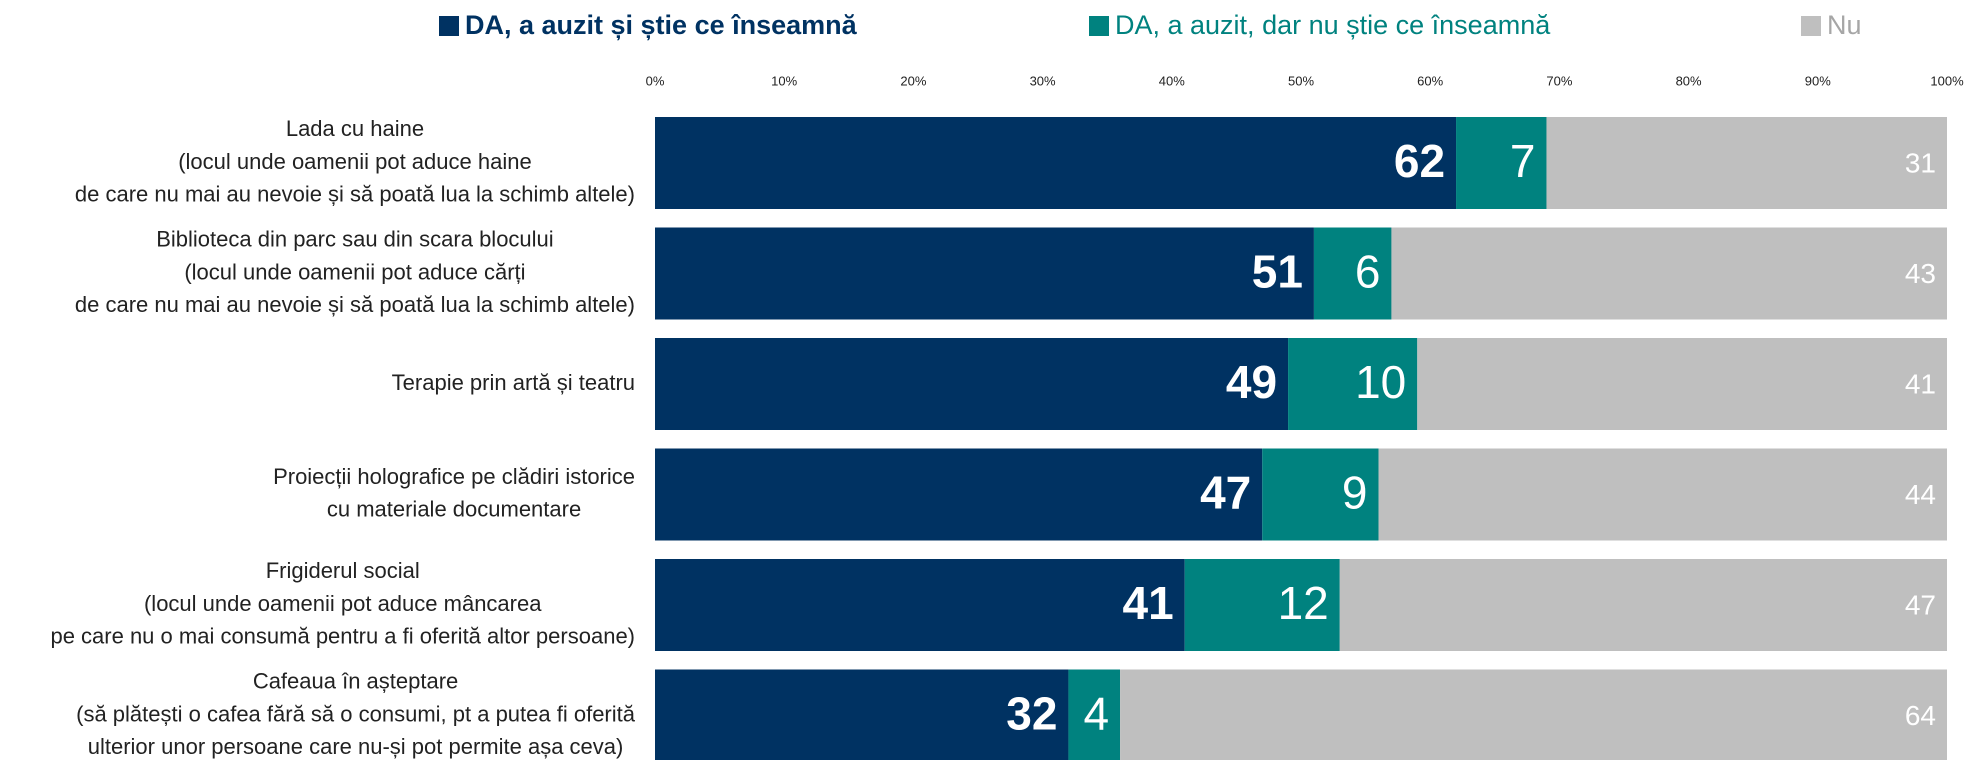  What do you see at coordinates (1920, 273) in the screenshot?
I see `value-label: 43` at bounding box center [1920, 273].